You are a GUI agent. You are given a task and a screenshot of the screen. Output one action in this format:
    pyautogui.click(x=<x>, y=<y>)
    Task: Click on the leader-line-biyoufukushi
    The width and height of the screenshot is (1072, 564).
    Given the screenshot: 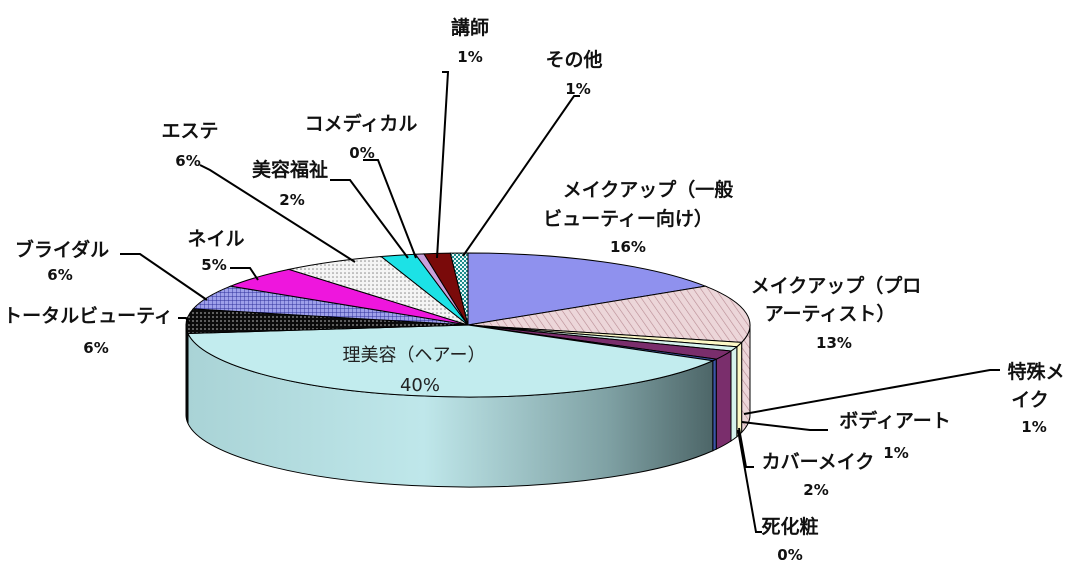 What is the action you would take?
    pyautogui.click(x=369, y=219)
    